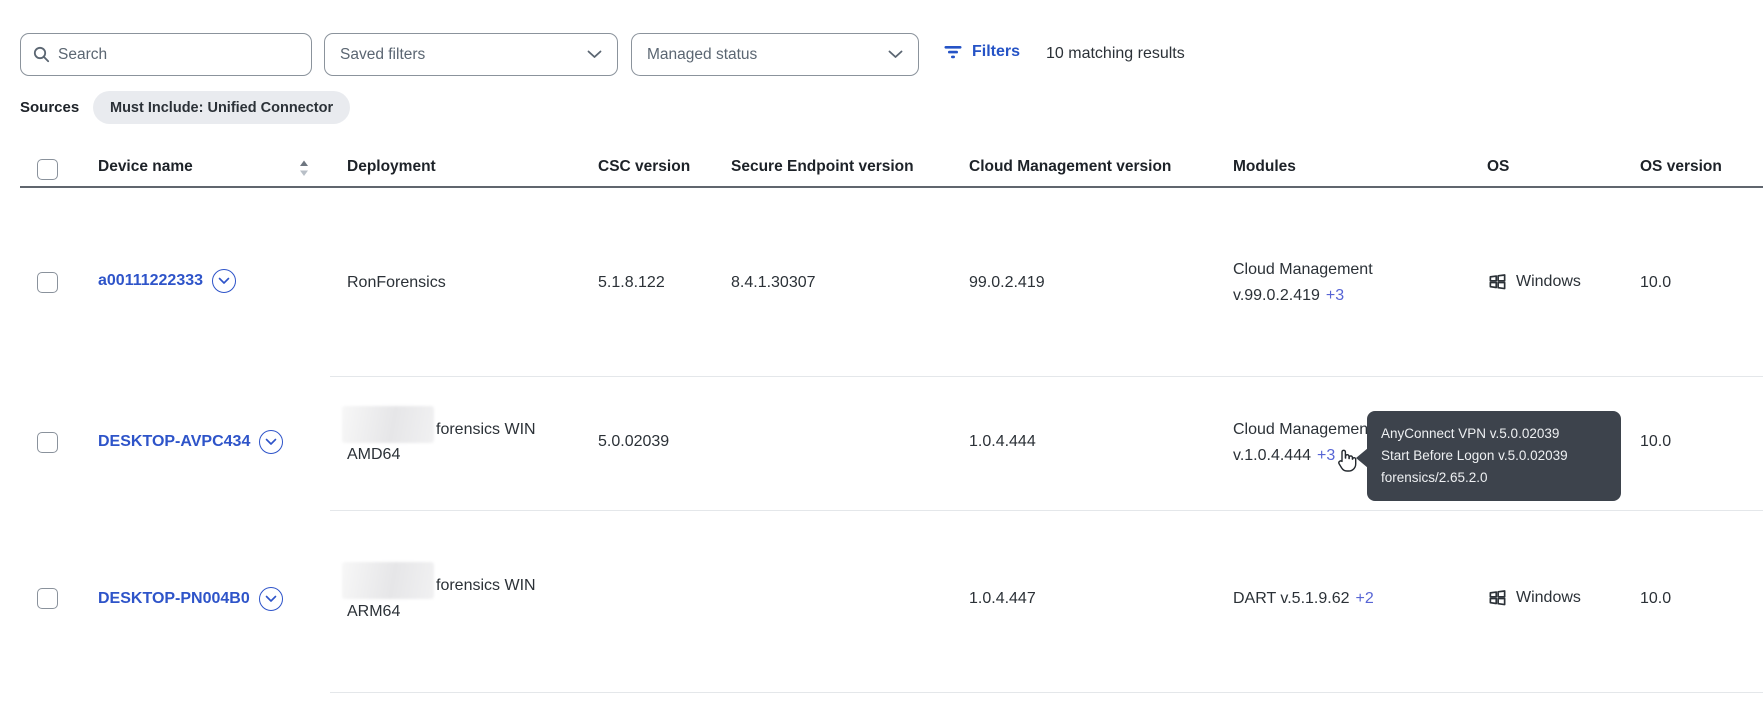 This screenshot has width=1763, height=717. I want to click on module-version: v.1.0.4.444, so click(1272, 455).